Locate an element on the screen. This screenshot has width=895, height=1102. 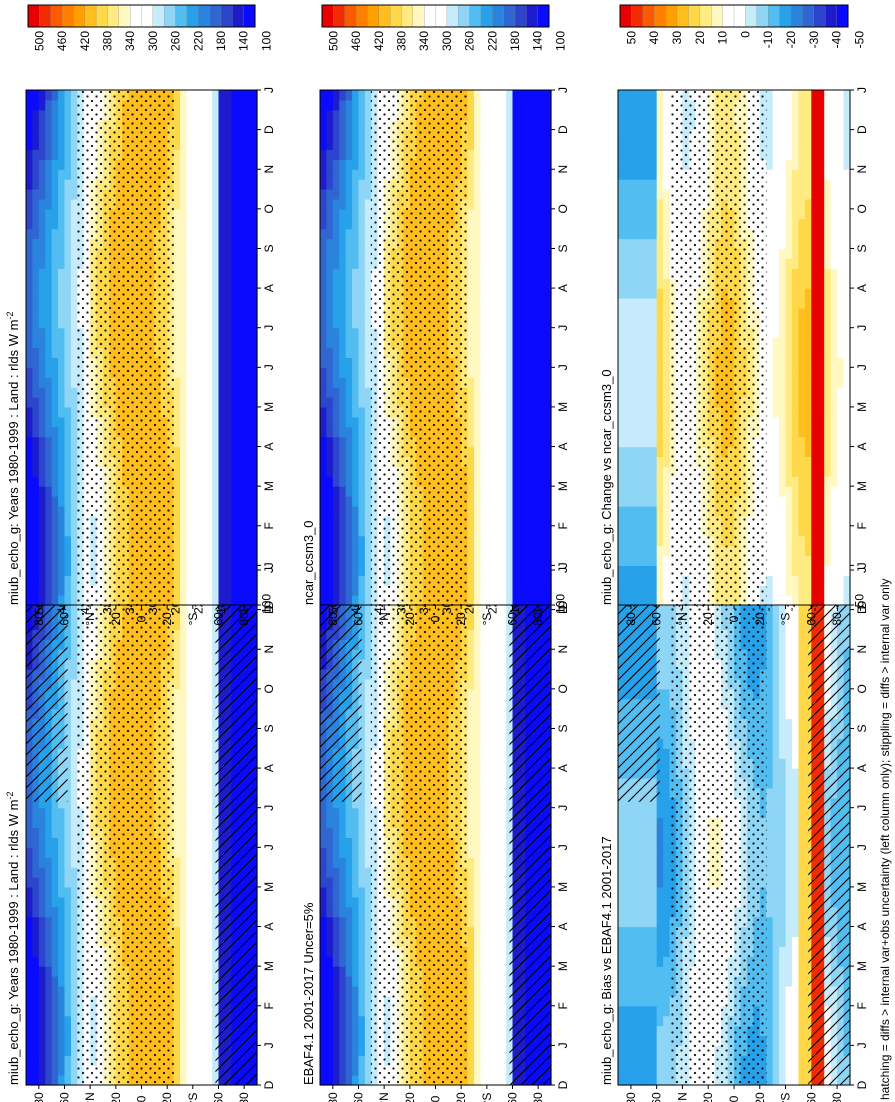
month-label: N is located at coordinates (269, 649).